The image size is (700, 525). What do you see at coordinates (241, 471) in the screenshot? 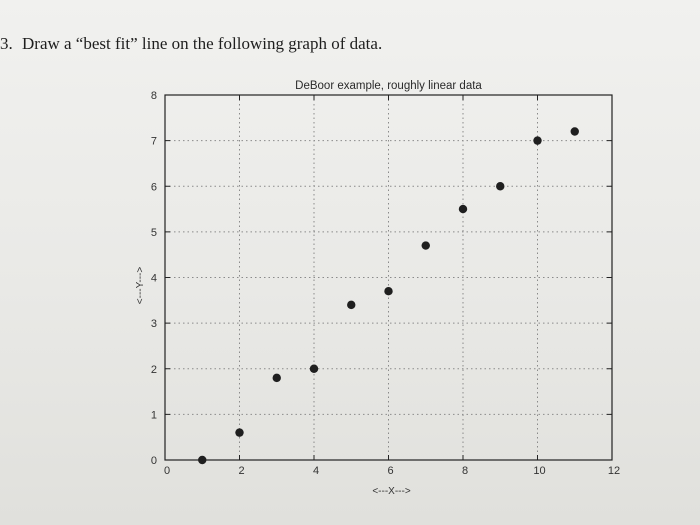
I see `x-tick-label: 2` at bounding box center [241, 471].